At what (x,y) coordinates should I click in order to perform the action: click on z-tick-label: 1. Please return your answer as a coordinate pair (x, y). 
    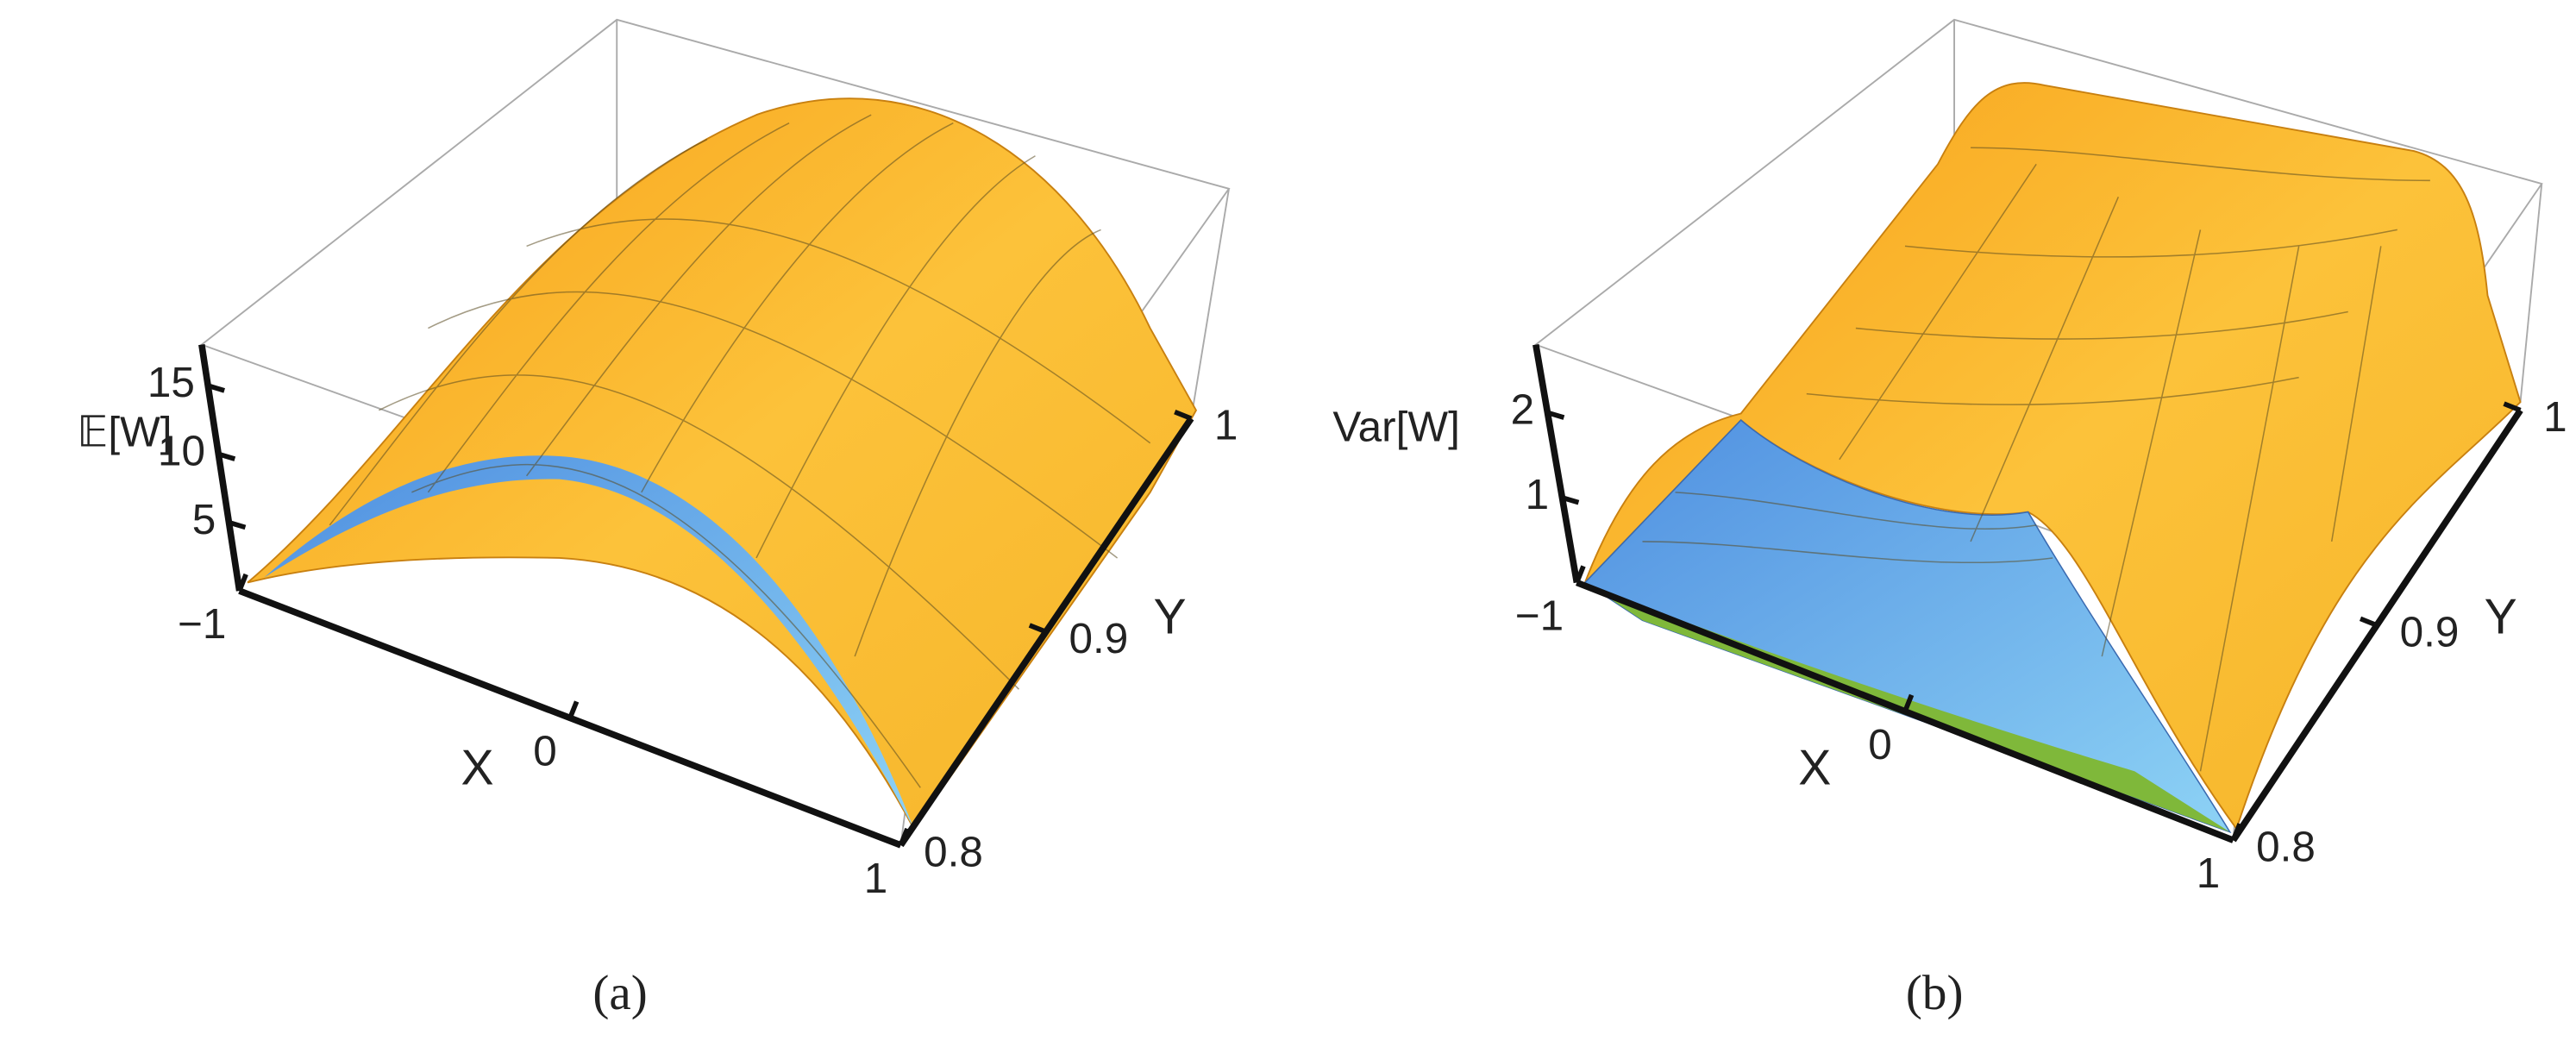
    Looking at the image, I should click on (1538, 495).